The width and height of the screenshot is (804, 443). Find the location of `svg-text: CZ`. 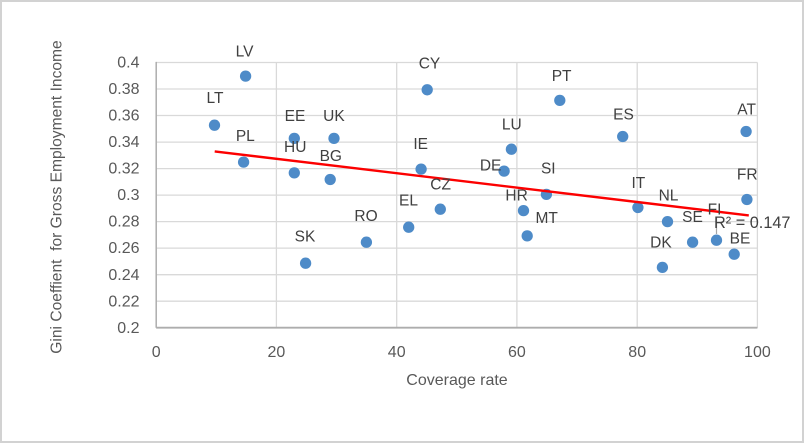

svg-text: CZ is located at coordinates (440, 185).